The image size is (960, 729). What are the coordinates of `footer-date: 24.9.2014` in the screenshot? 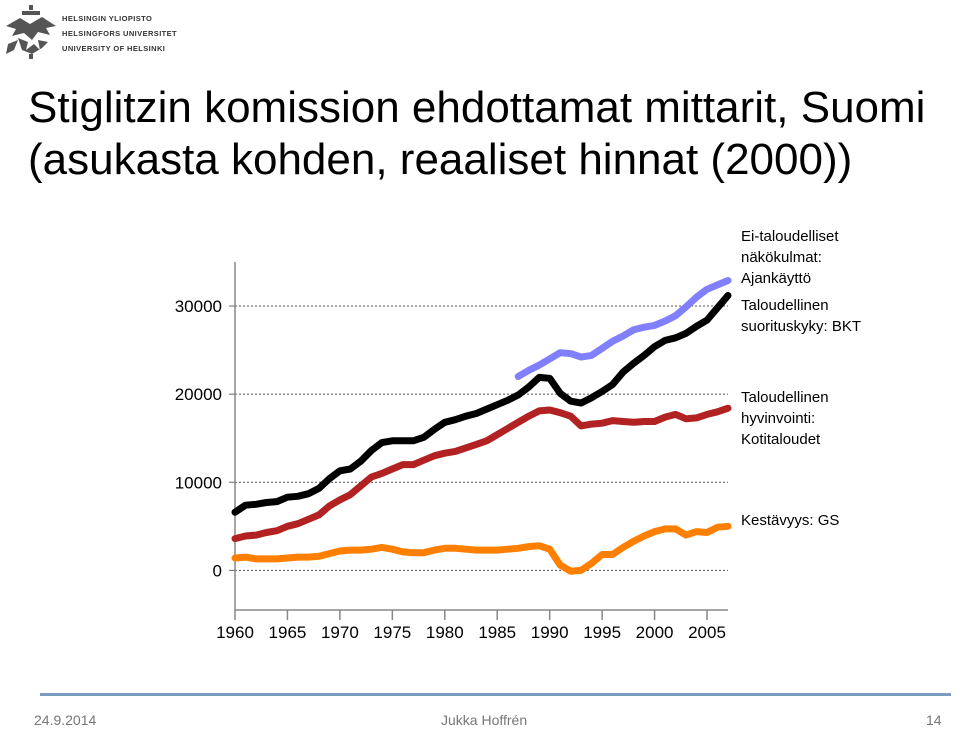 It's located at (65, 720).